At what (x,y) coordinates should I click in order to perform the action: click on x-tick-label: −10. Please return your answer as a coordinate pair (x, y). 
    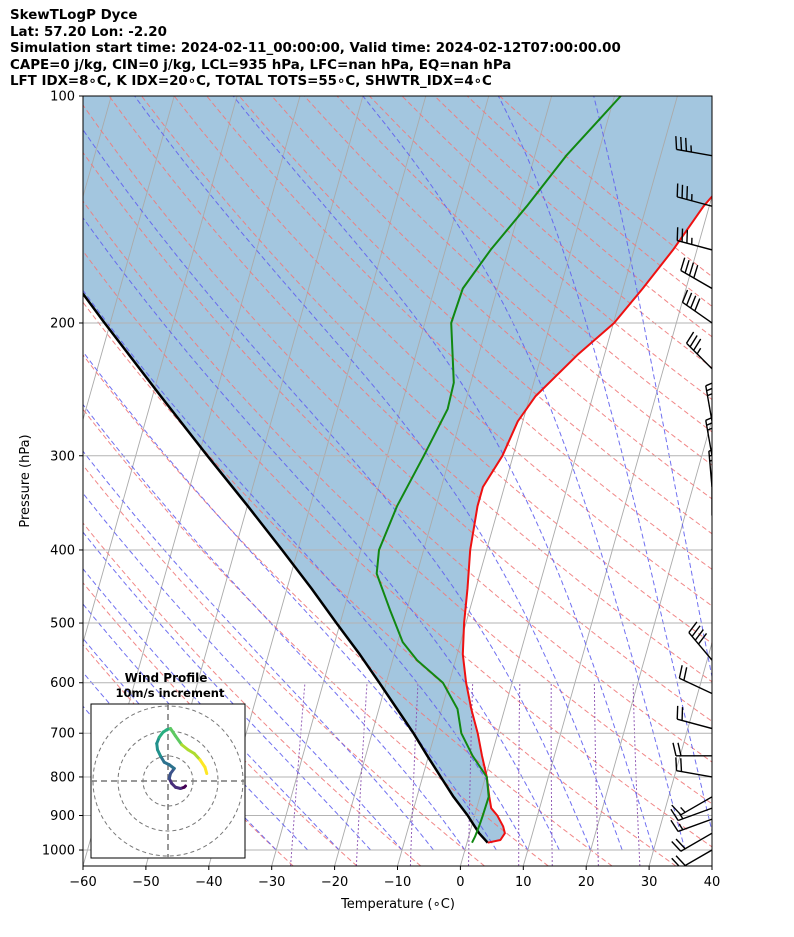
    Looking at the image, I should click on (397, 882).